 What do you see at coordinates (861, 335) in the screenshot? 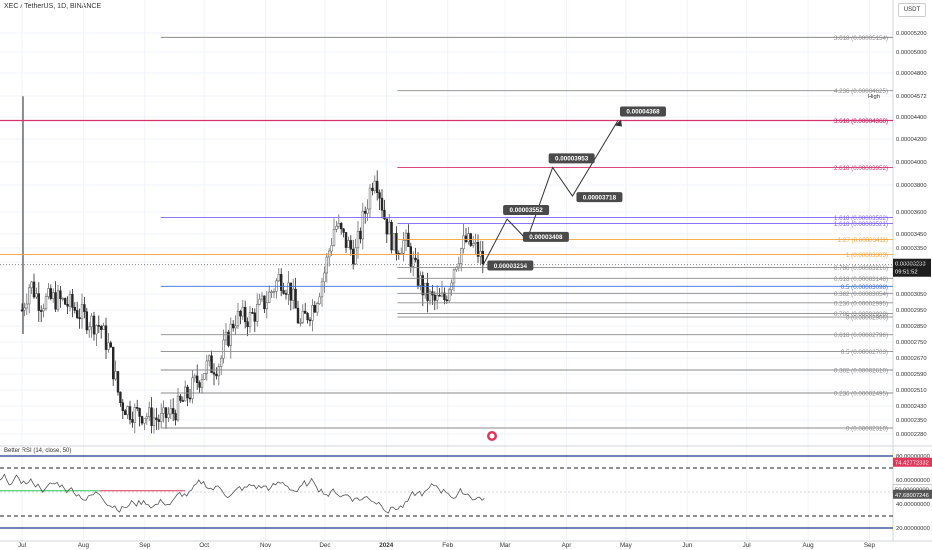
I see `fib-level-label: 0.618 (0.00002796)` at bounding box center [861, 335].